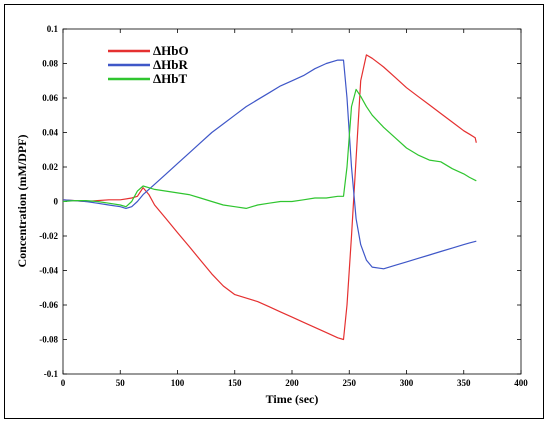  What do you see at coordinates (235, 383) in the screenshot?
I see `x-tick-label: 150` at bounding box center [235, 383].